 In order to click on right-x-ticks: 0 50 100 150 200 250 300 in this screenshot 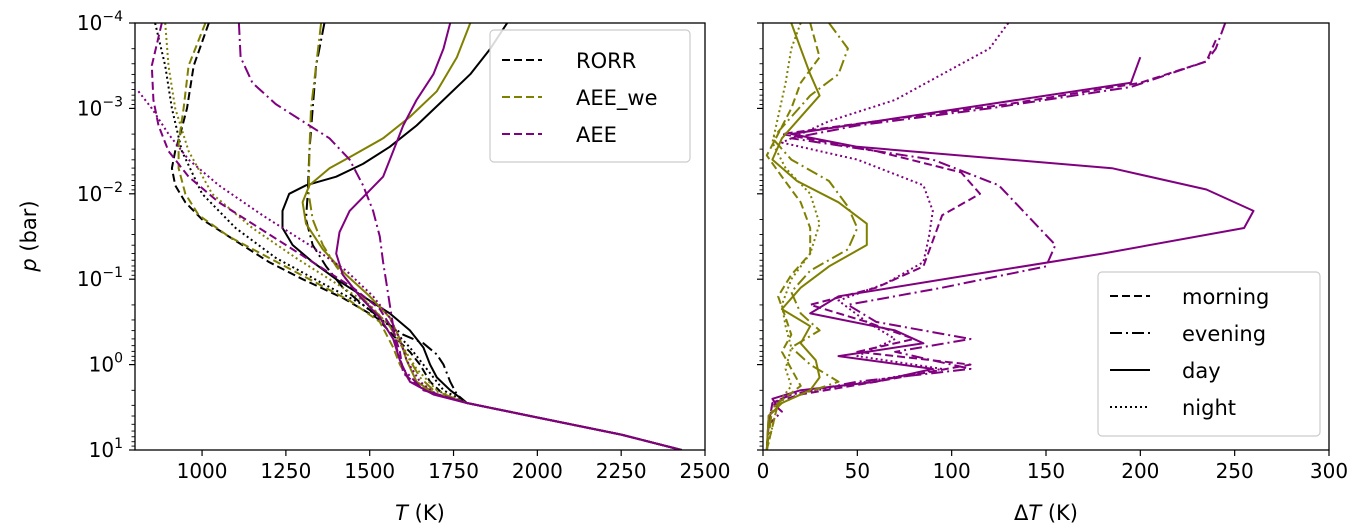, I will do `click(1052, 466)`.